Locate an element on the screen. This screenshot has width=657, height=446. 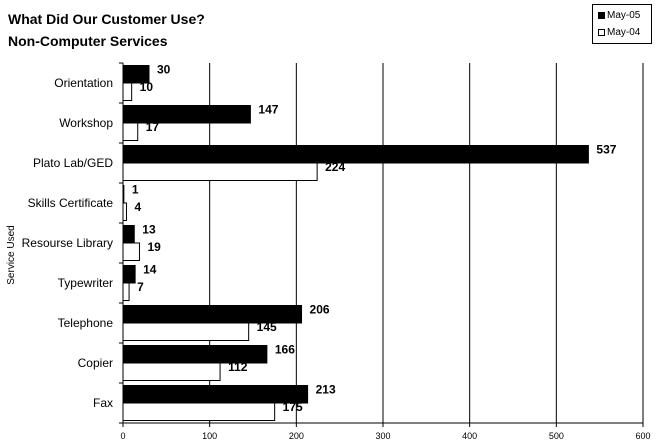
chart-subtitle: Non-Computer Services is located at coordinates (88, 41).